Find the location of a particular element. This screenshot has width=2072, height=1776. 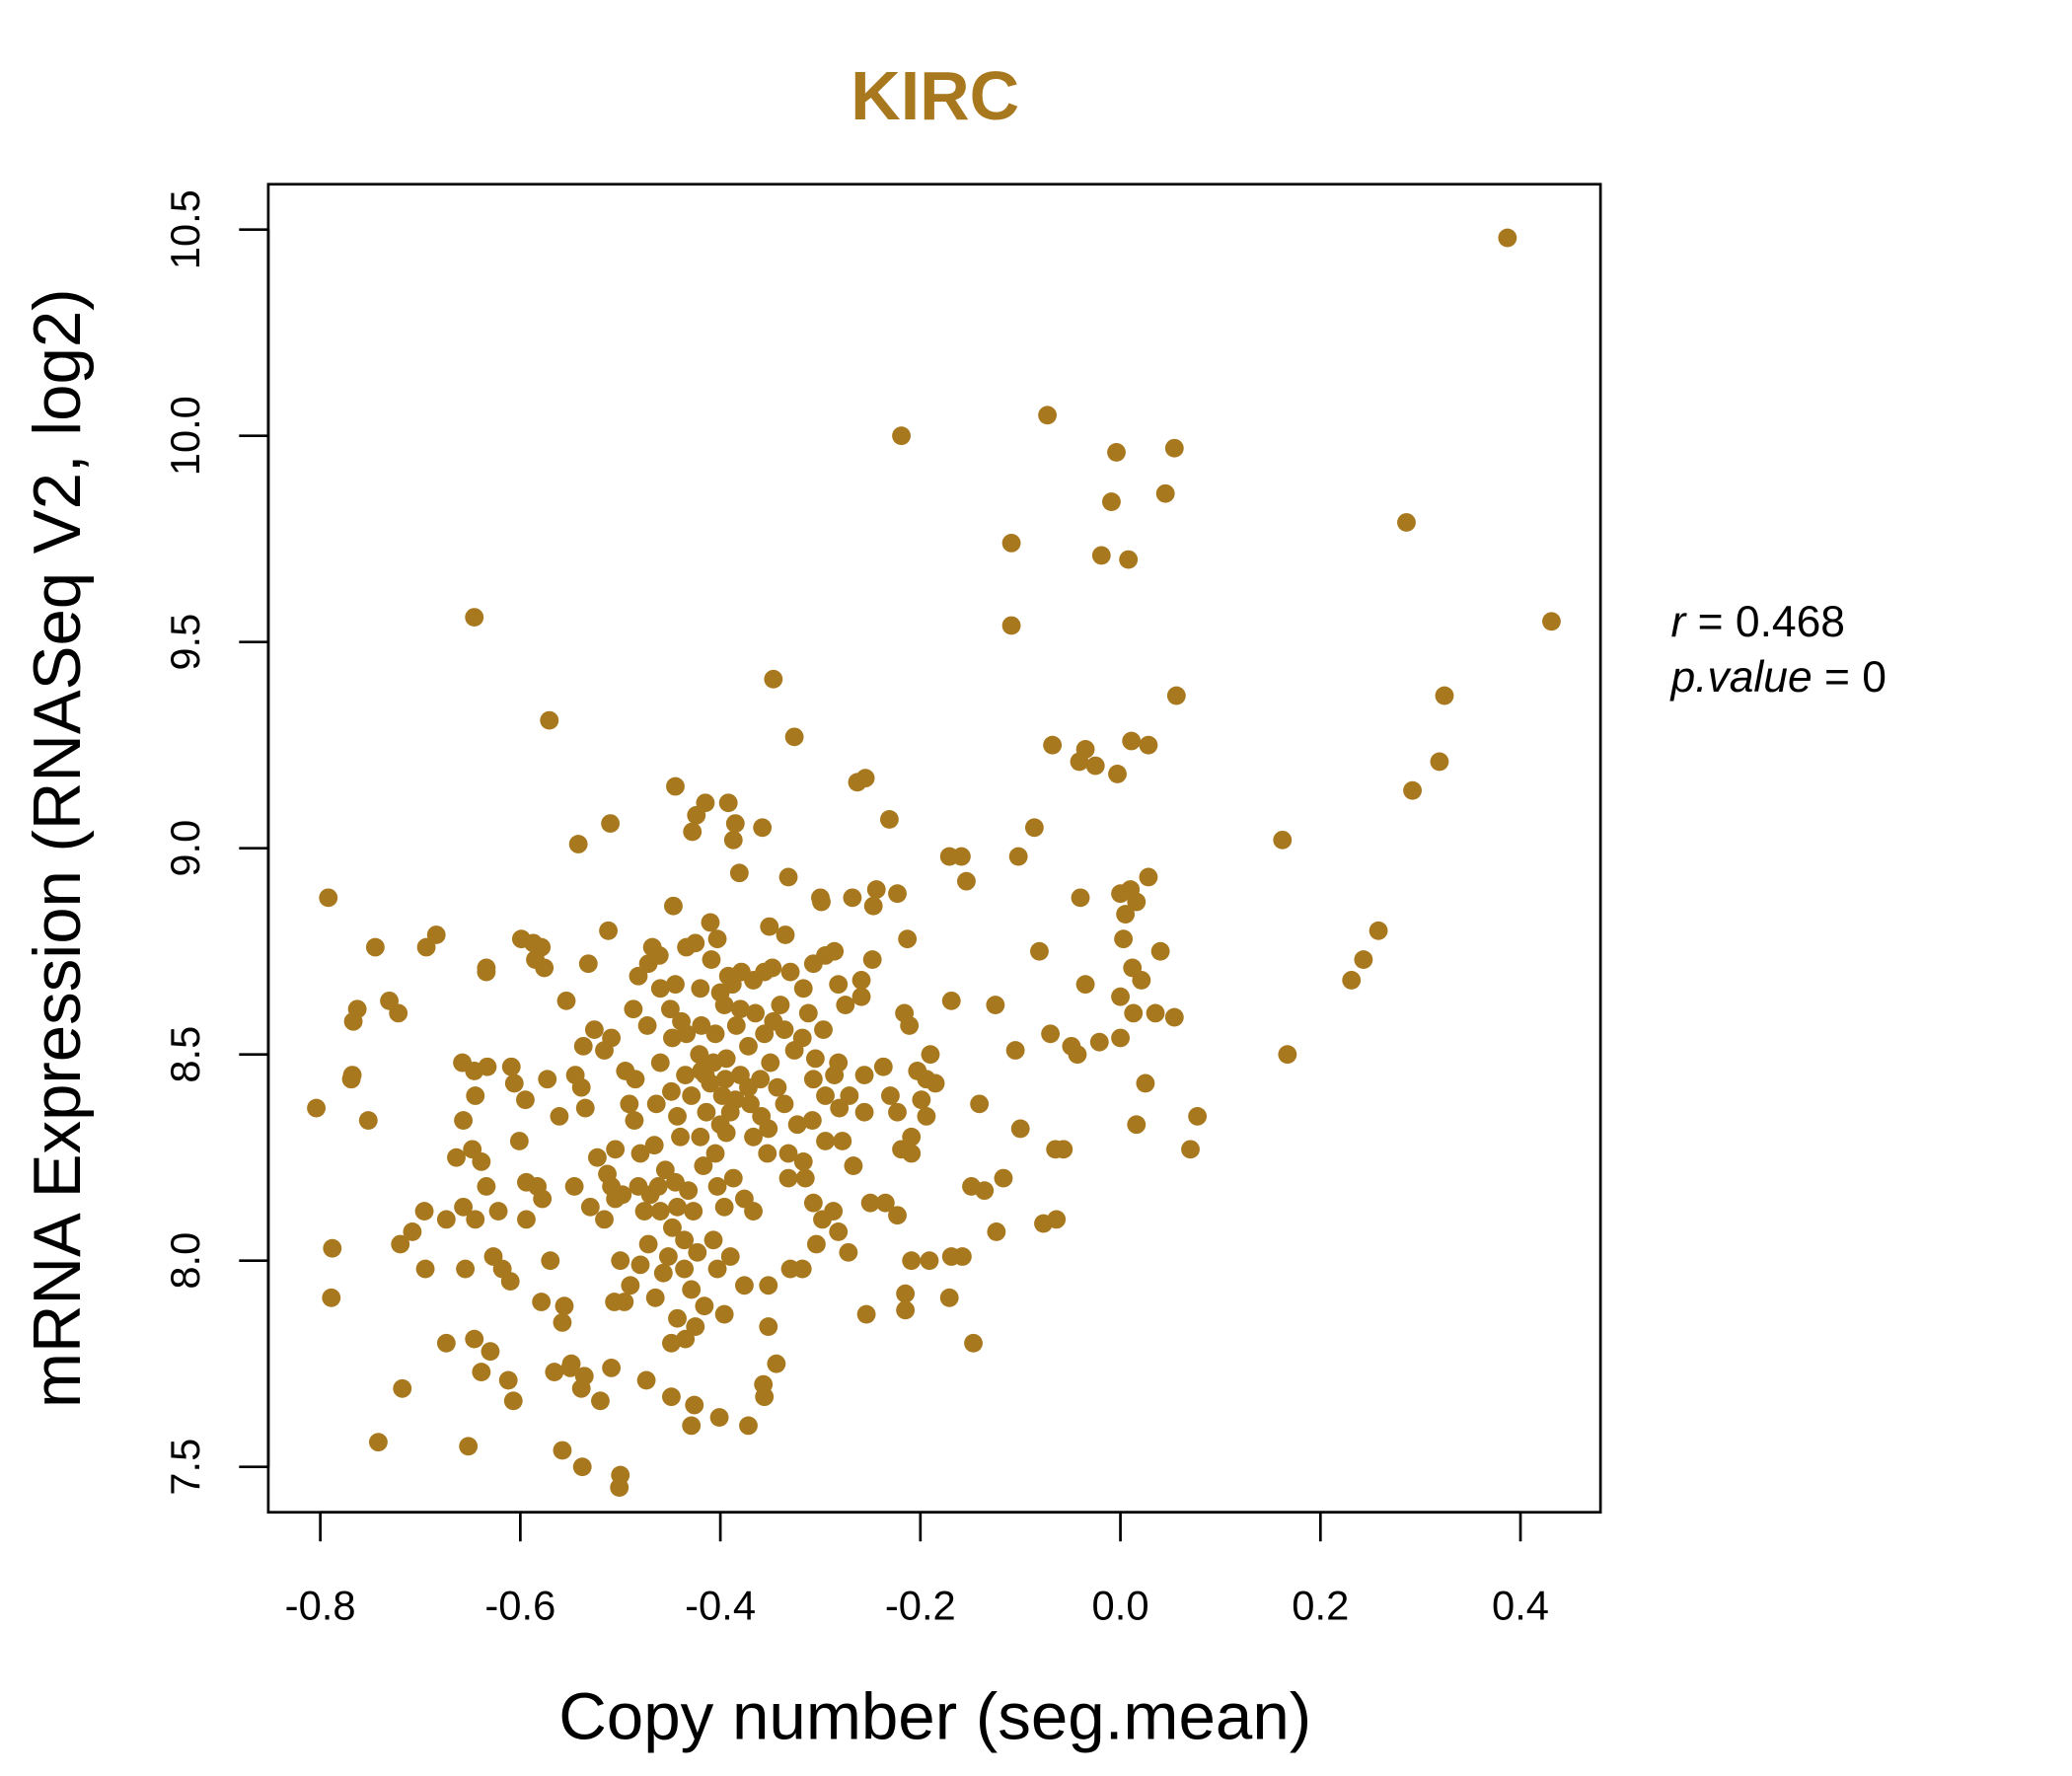

x-tick-label: -0.8 is located at coordinates (320, 1606).